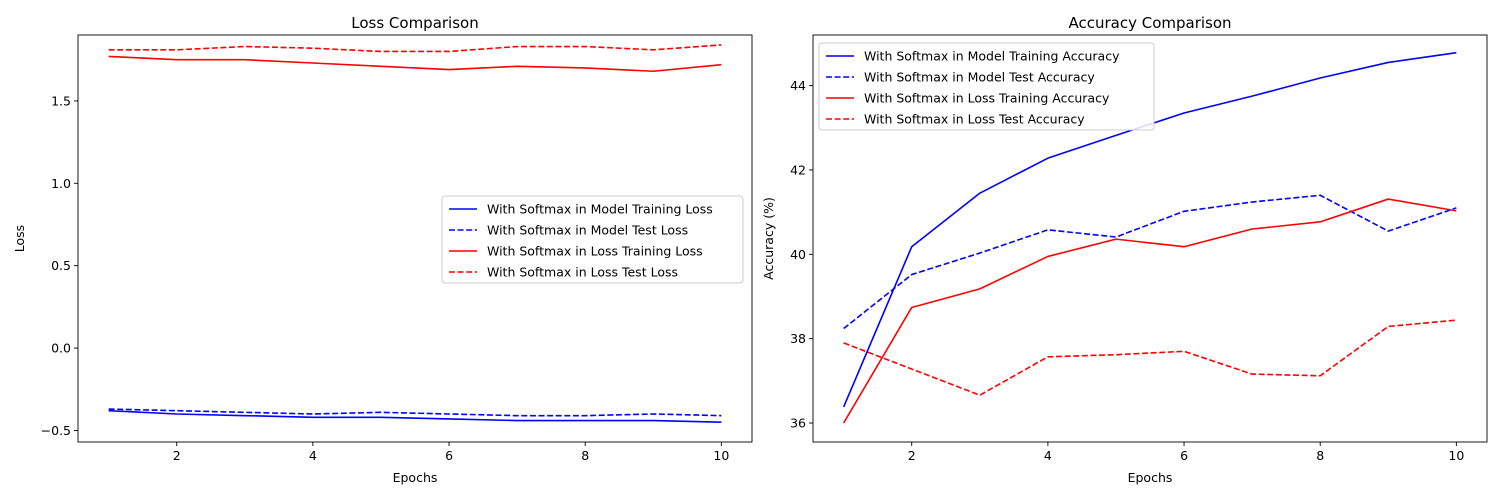 This screenshot has width=1500, height=500. Describe the element at coordinates (582, 272) in the screenshot. I see `legend-label-4: With Softmax in Loss Test Loss` at that location.